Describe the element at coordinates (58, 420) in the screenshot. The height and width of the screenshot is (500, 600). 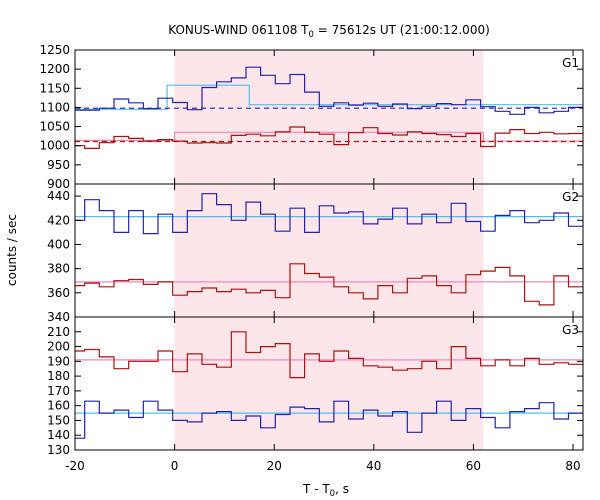
I see `y-tick-label: 150` at that location.